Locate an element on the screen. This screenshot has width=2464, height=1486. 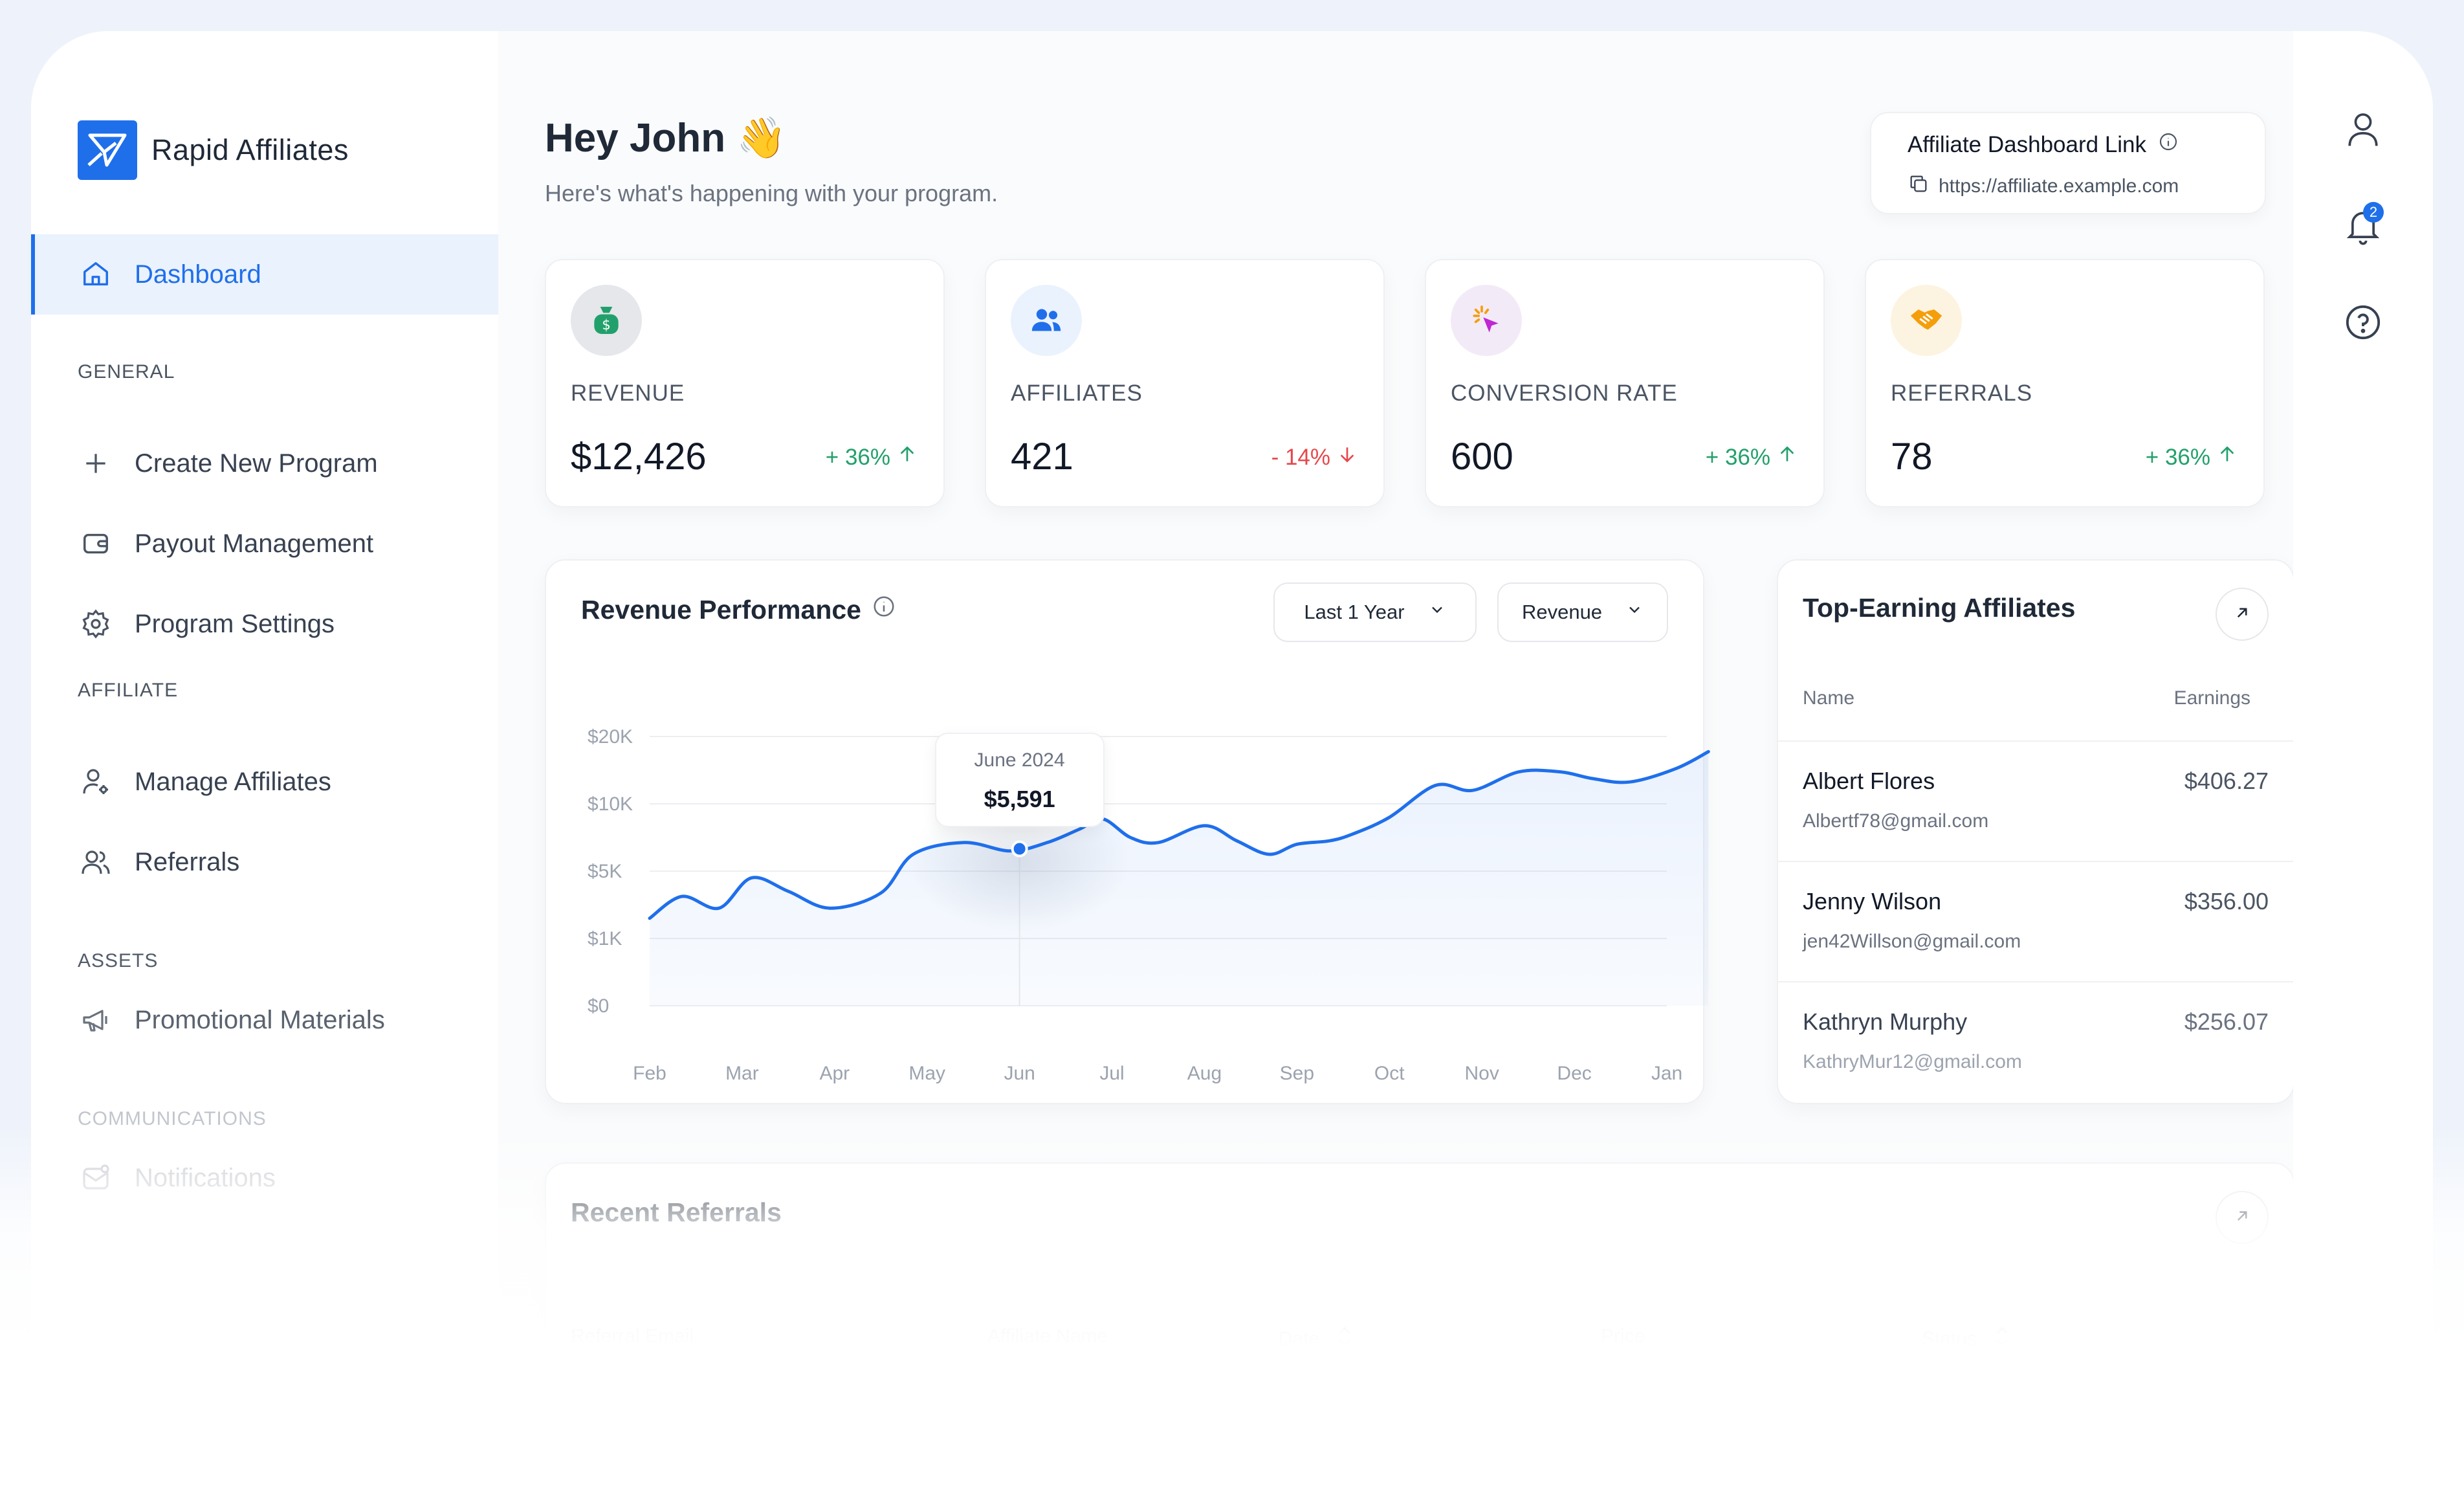
home-icon is located at coordinates (96, 274).